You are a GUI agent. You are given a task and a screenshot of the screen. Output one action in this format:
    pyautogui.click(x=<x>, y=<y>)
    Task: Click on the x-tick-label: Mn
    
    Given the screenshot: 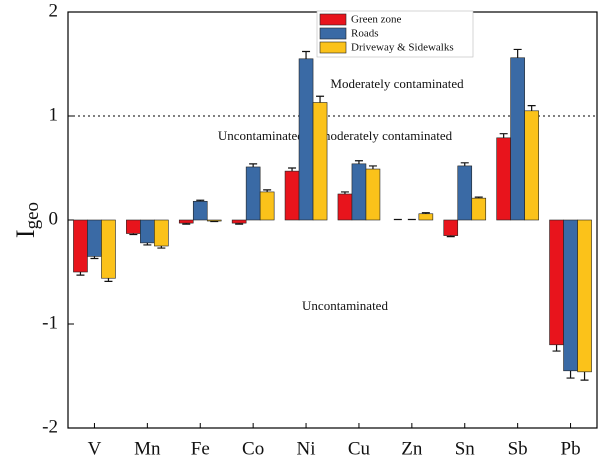 What is the action you would take?
    pyautogui.click(x=147, y=448)
    